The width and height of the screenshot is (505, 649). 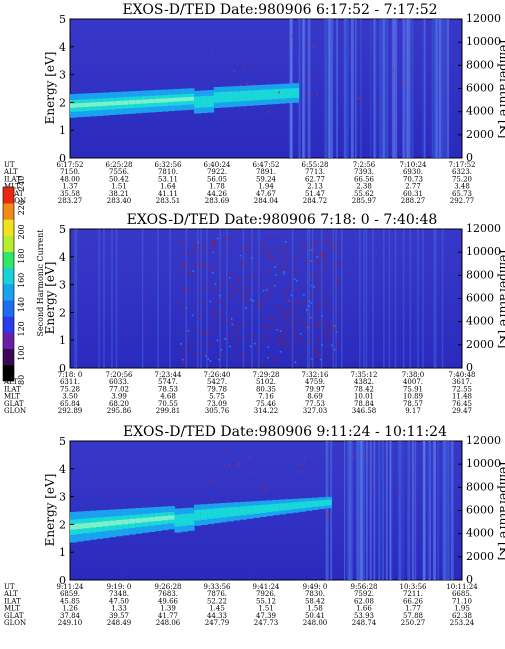 I want to click on orbit-value: 4382., so click(x=364, y=382).